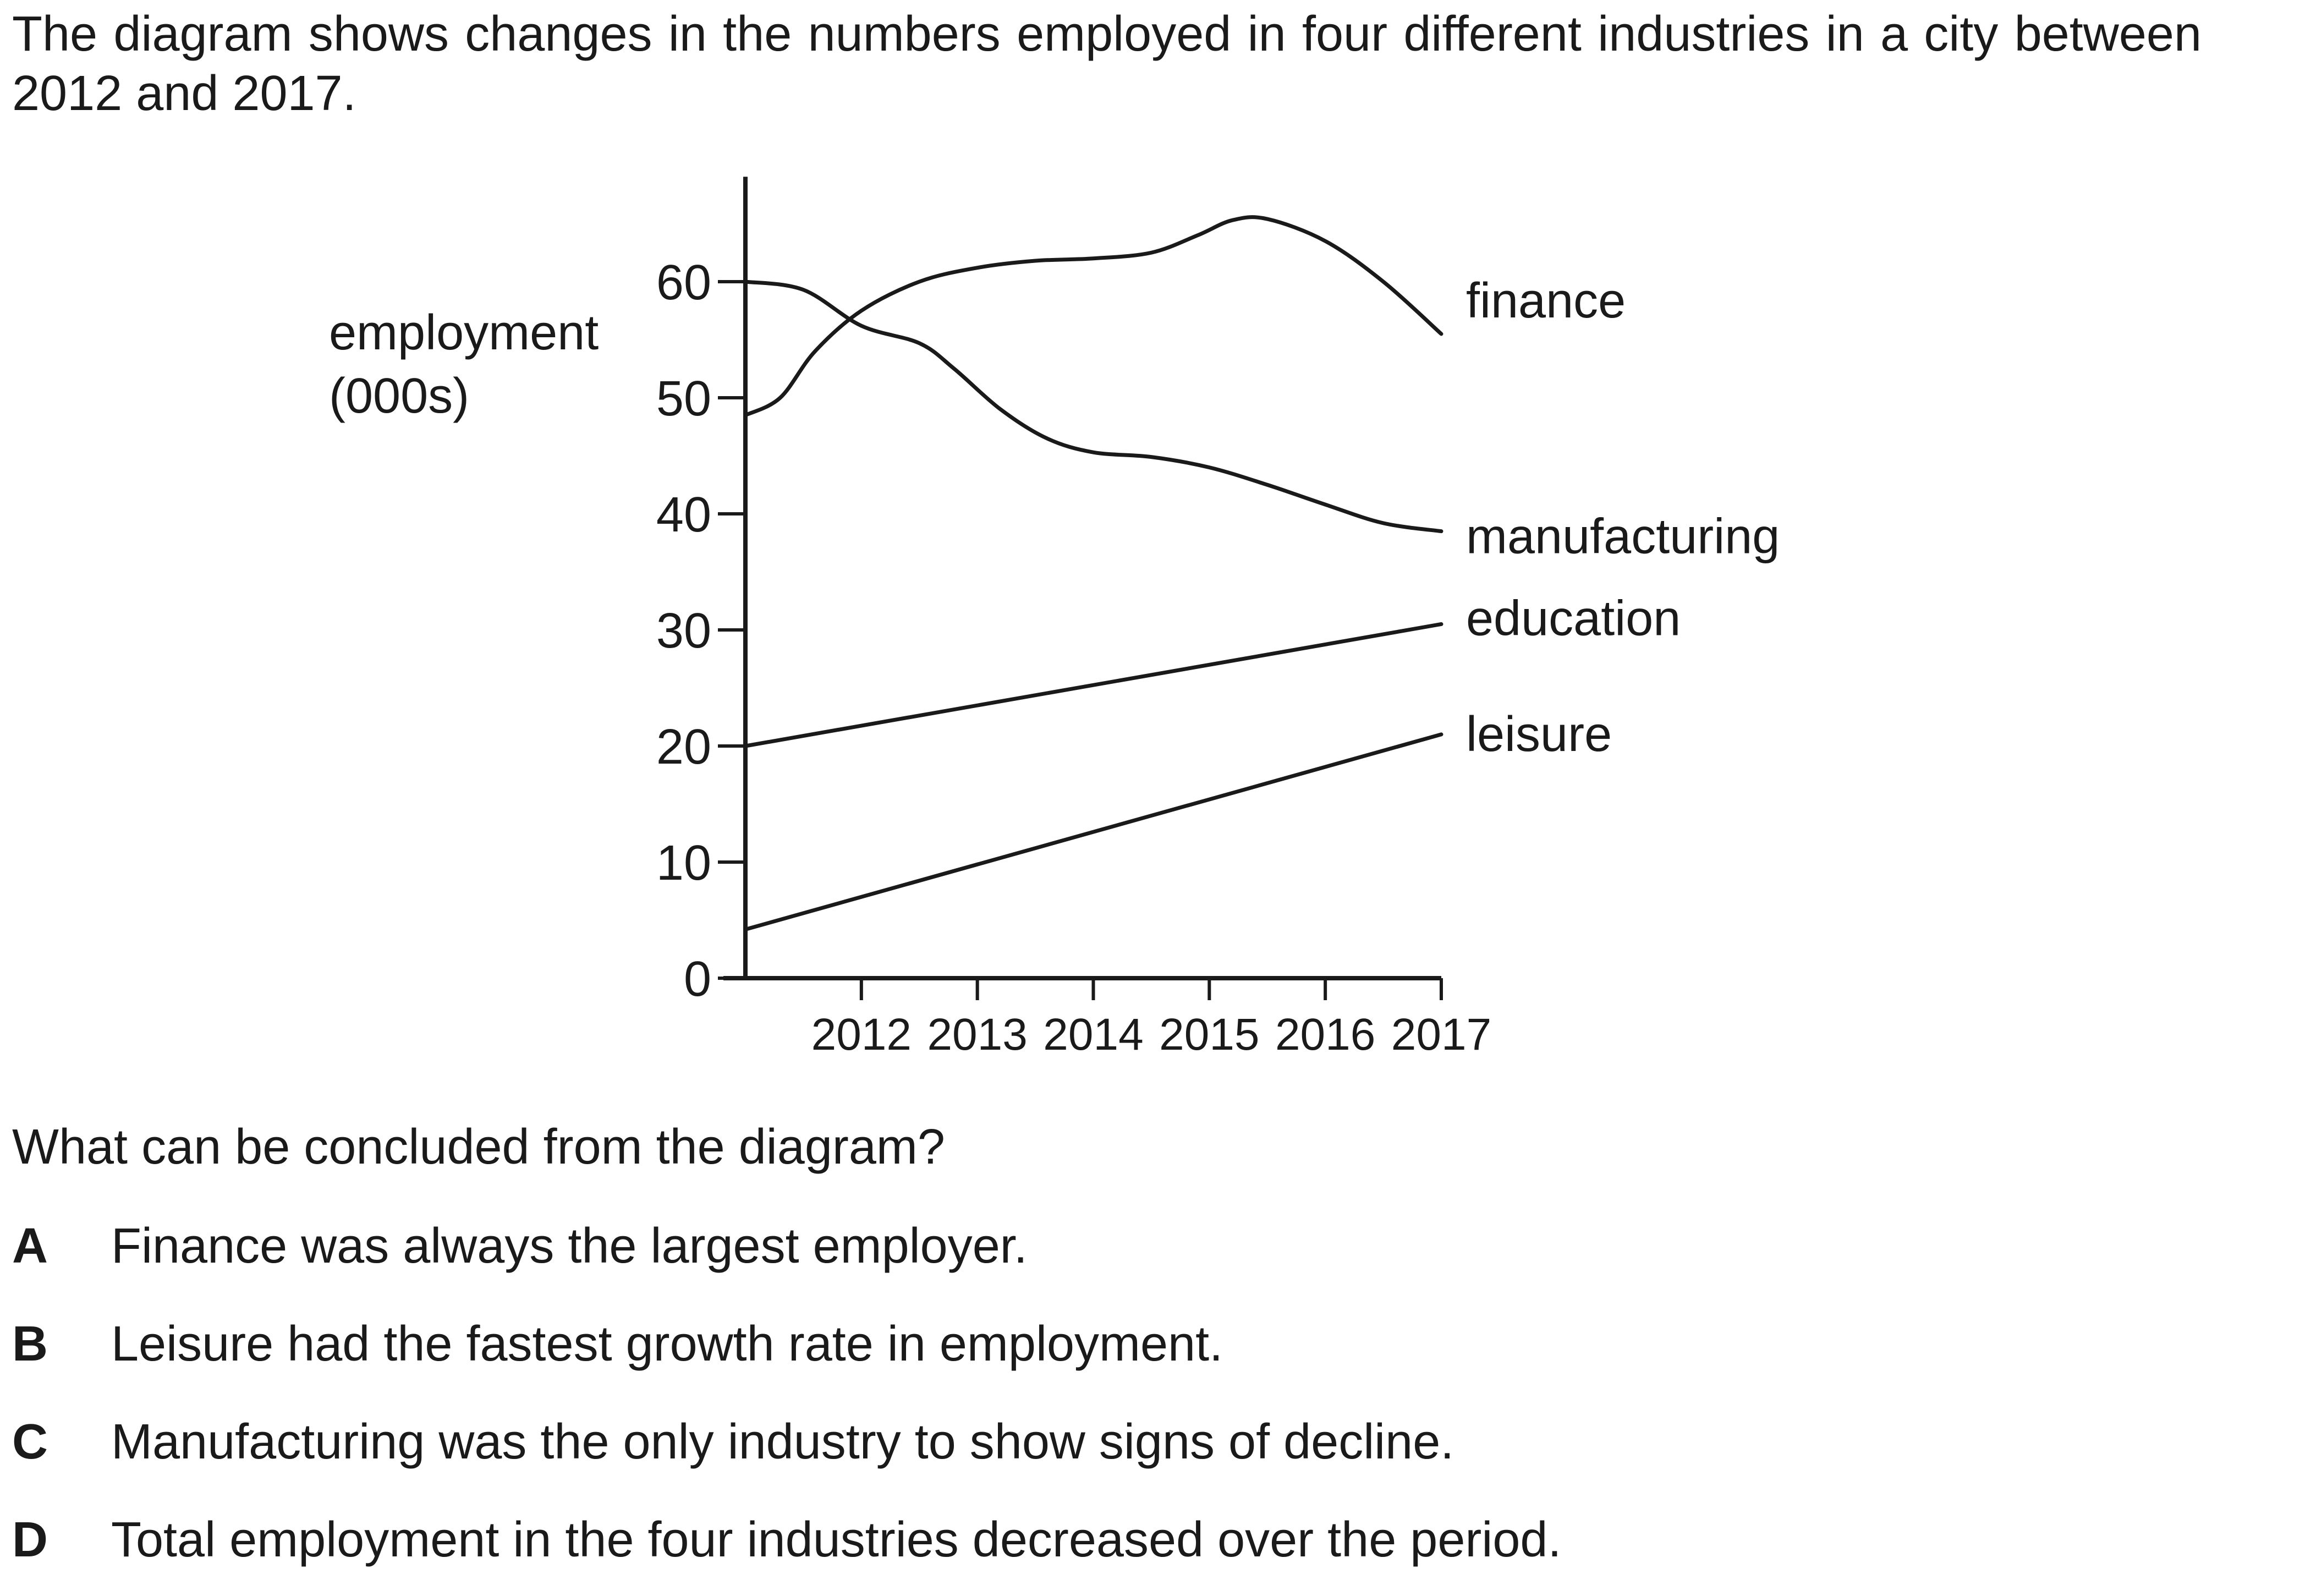 Image resolution: width=2311 pixels, height=1596 pixels. I want to click on y-tick-label: 50, so click(683, 398).